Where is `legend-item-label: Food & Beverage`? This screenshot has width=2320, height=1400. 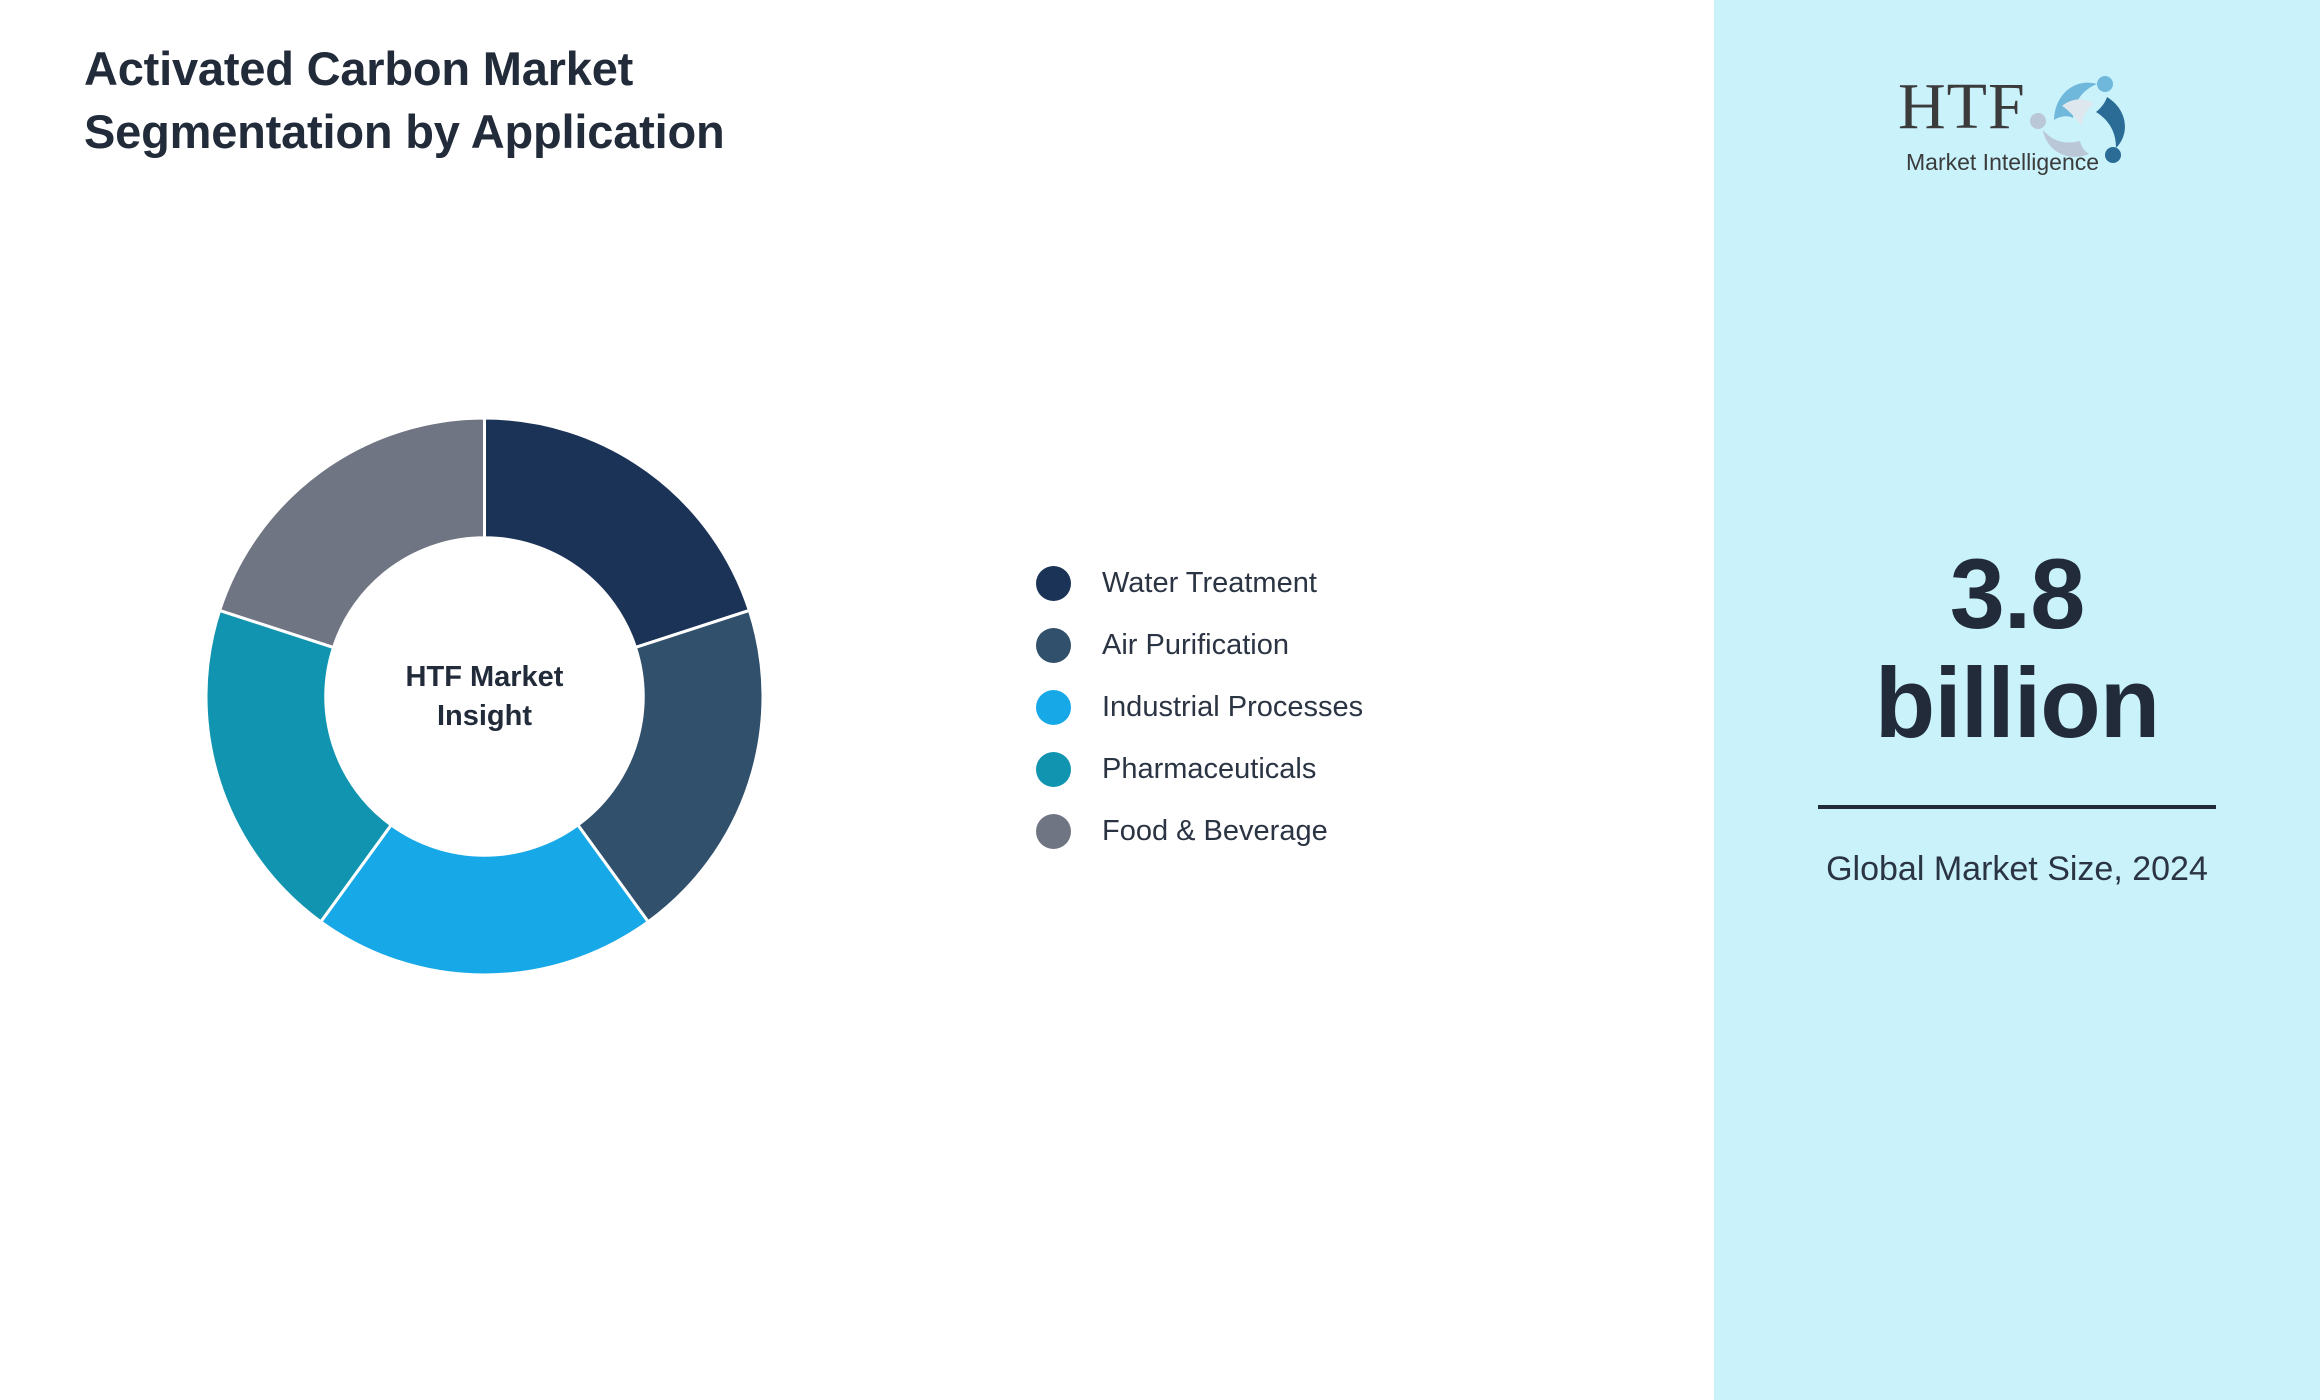 legend-item-label: Food & Beverage is located at coordinates (1215, 830).